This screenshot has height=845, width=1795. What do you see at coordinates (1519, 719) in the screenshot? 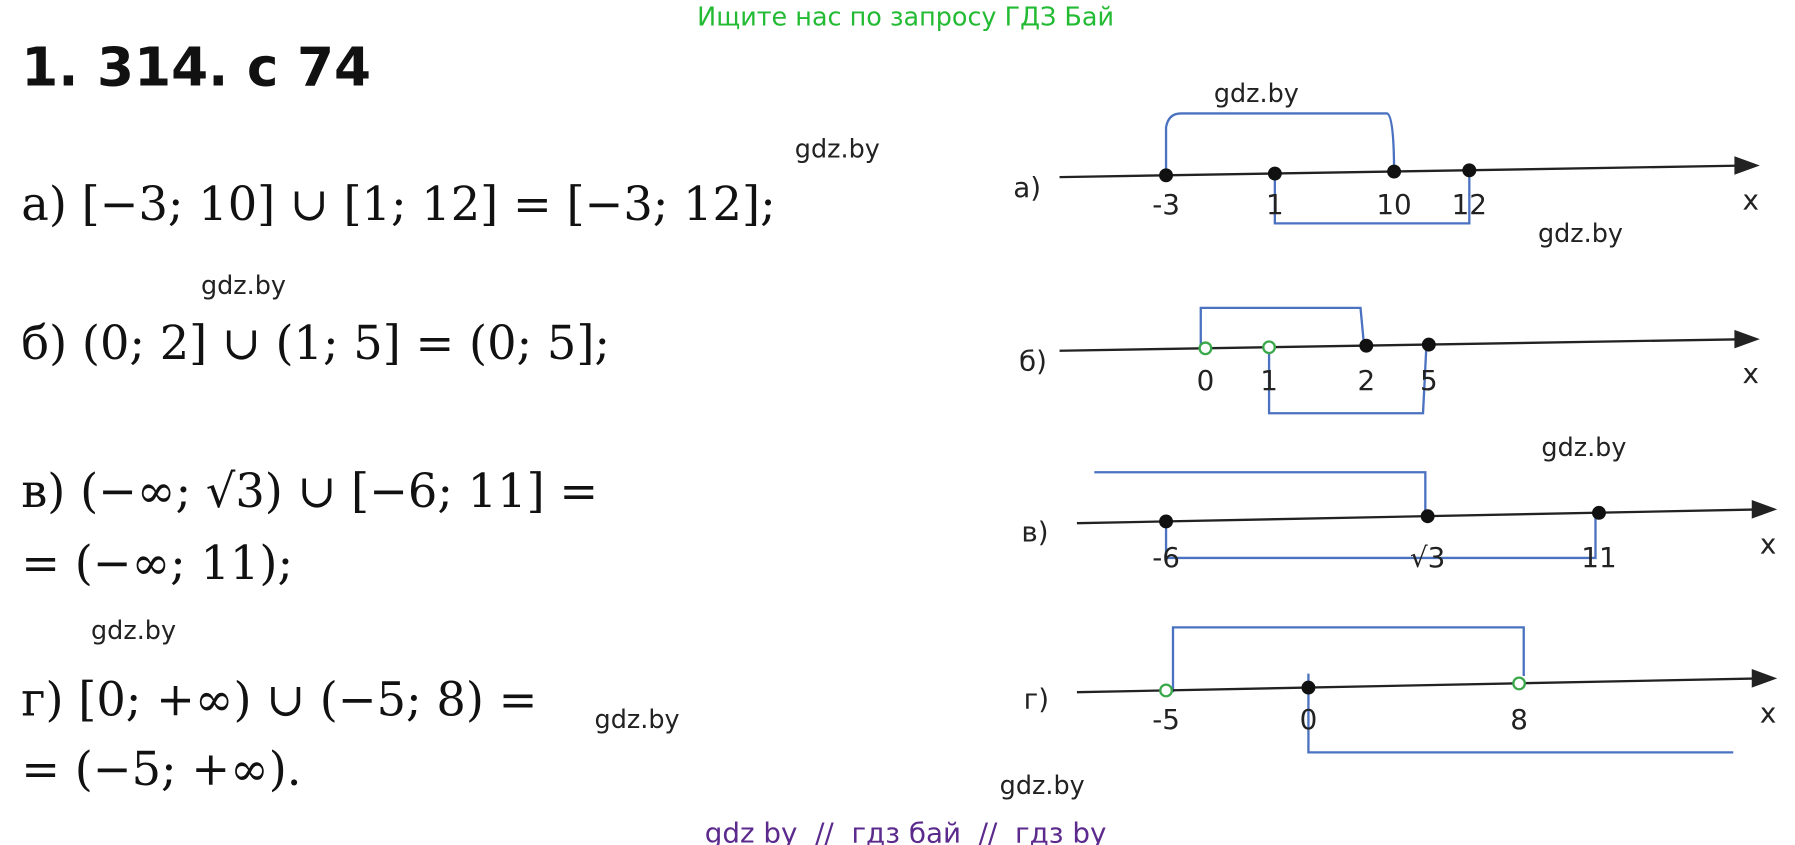
I see `point-label: 8` at bounding box center [1519, 719].